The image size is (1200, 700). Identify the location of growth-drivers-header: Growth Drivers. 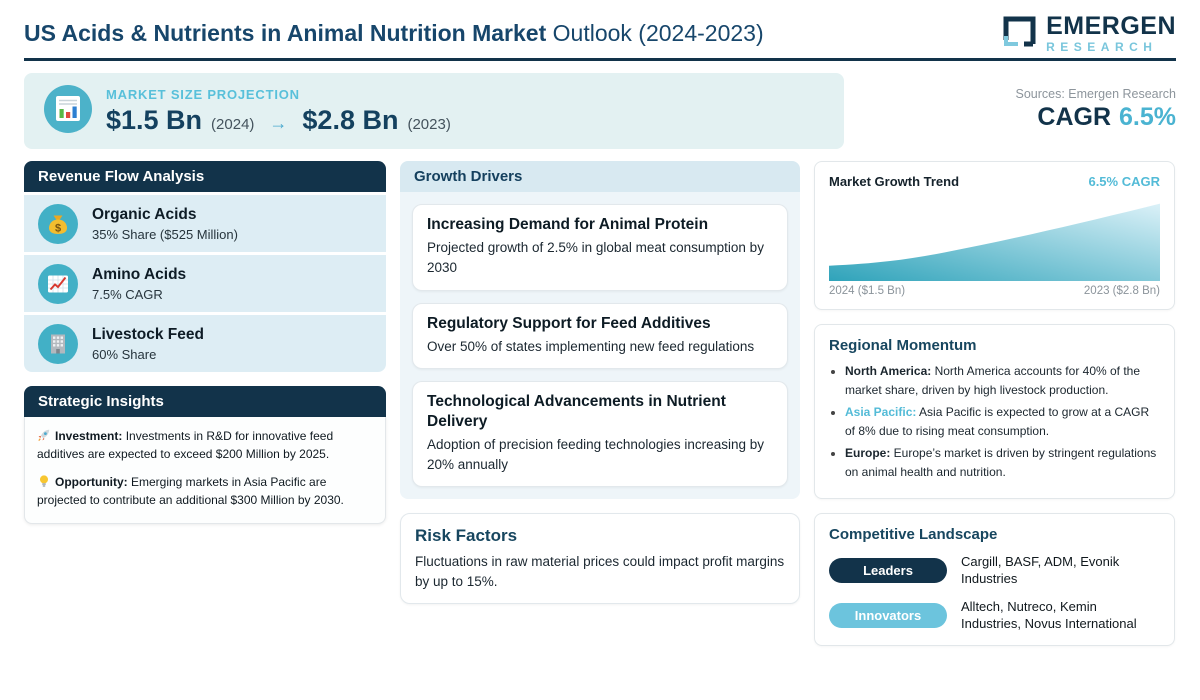
(600, 176).